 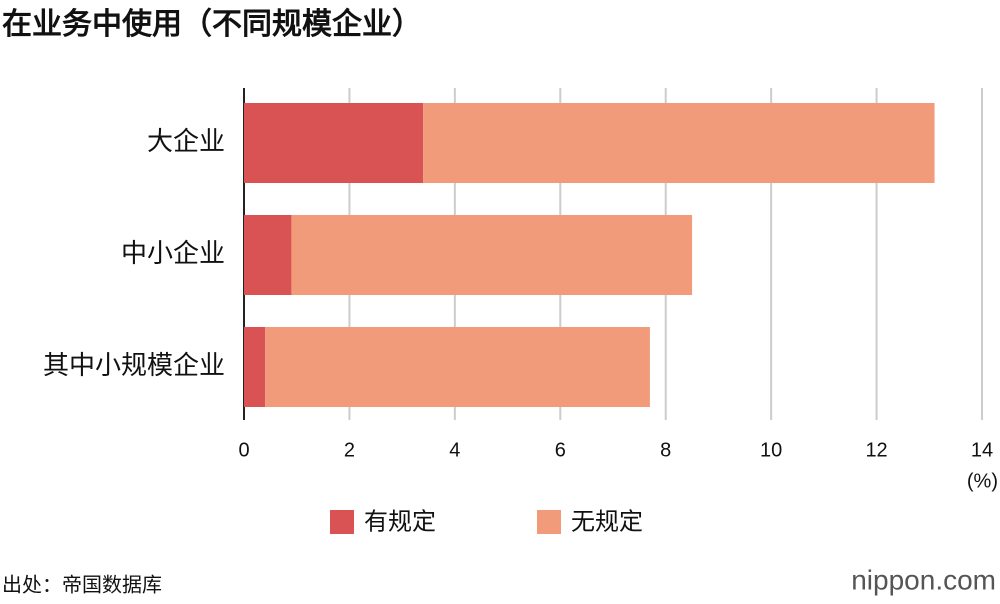 I want to click on x-tick-label: 14, so click(x=982, y=450).